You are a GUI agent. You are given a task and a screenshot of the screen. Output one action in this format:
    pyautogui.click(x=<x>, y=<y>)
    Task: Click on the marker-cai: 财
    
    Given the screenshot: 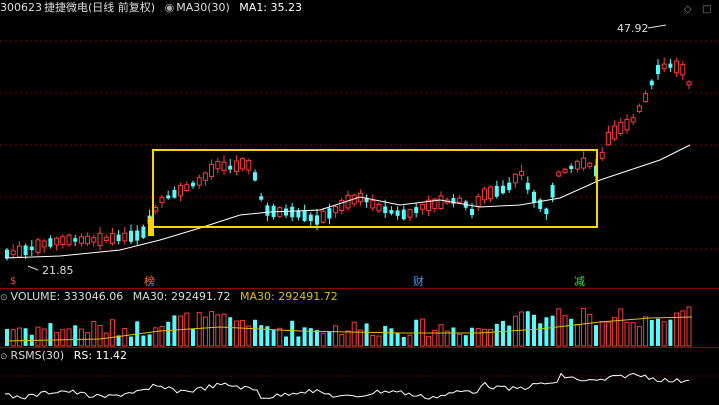 What is the action you would take?
    pyautogui.click(x=418, y=281)
    